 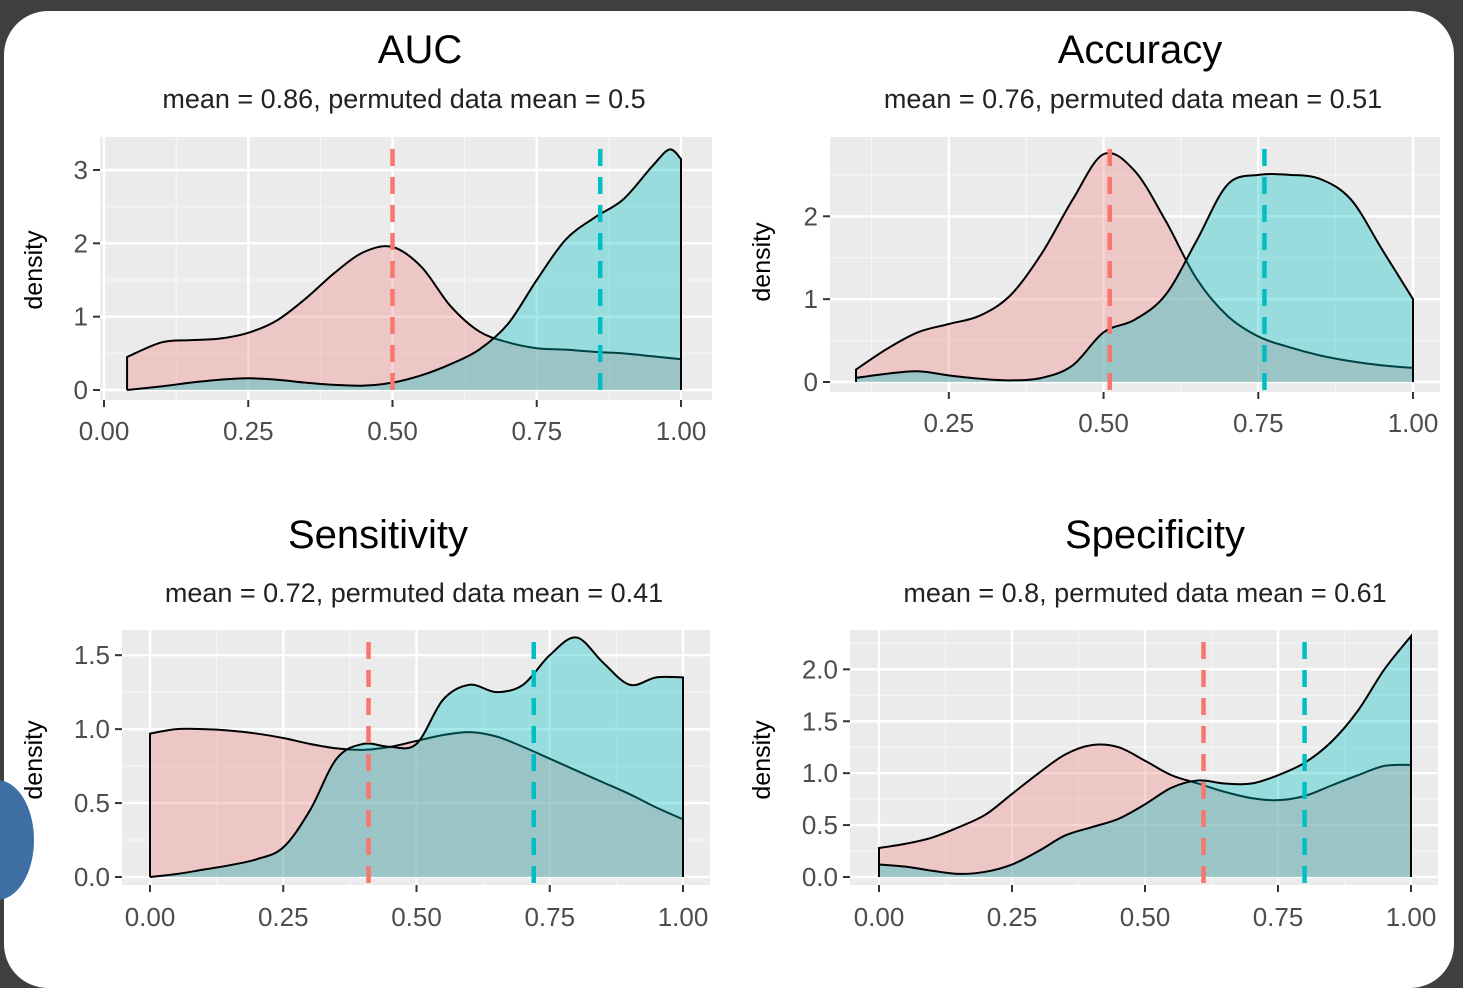 What do you see at coordinates (820, 669) in the screenshot?
I see `y-tick-label: 2.0` at bounding box center [820, 669].